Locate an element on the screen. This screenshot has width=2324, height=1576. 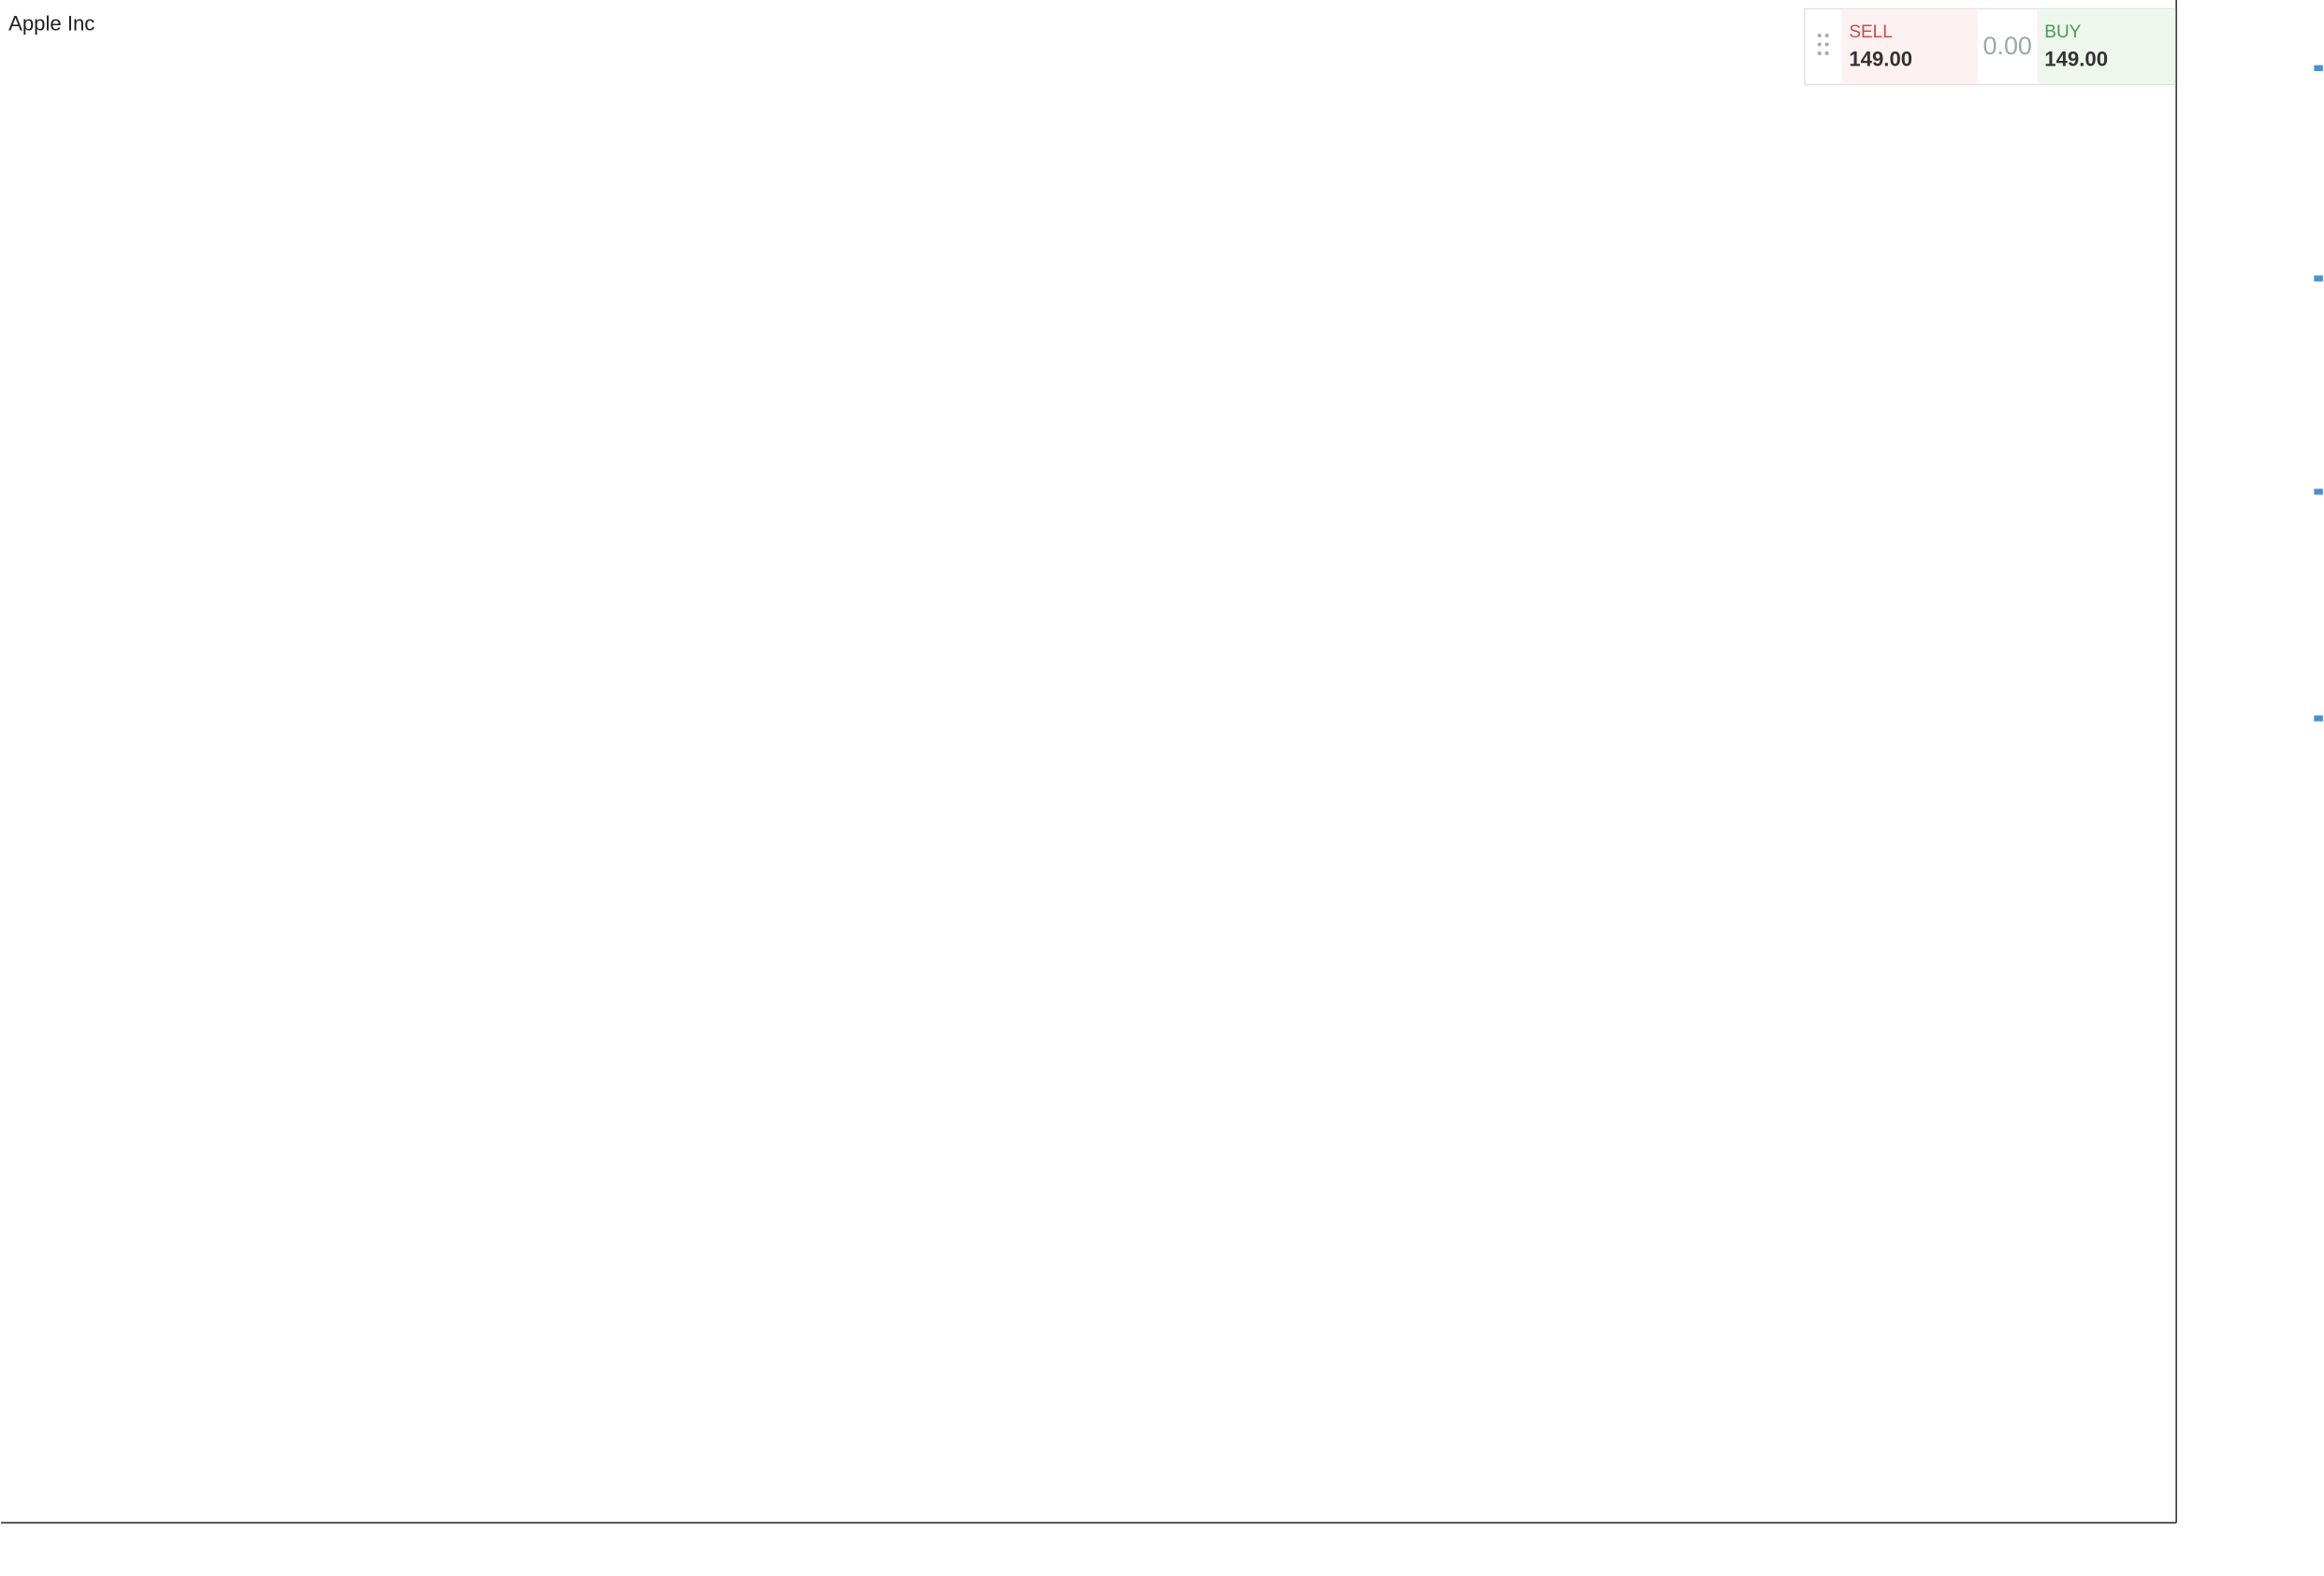
sell-price: 149.00 is located at coordinates (1880, 59).